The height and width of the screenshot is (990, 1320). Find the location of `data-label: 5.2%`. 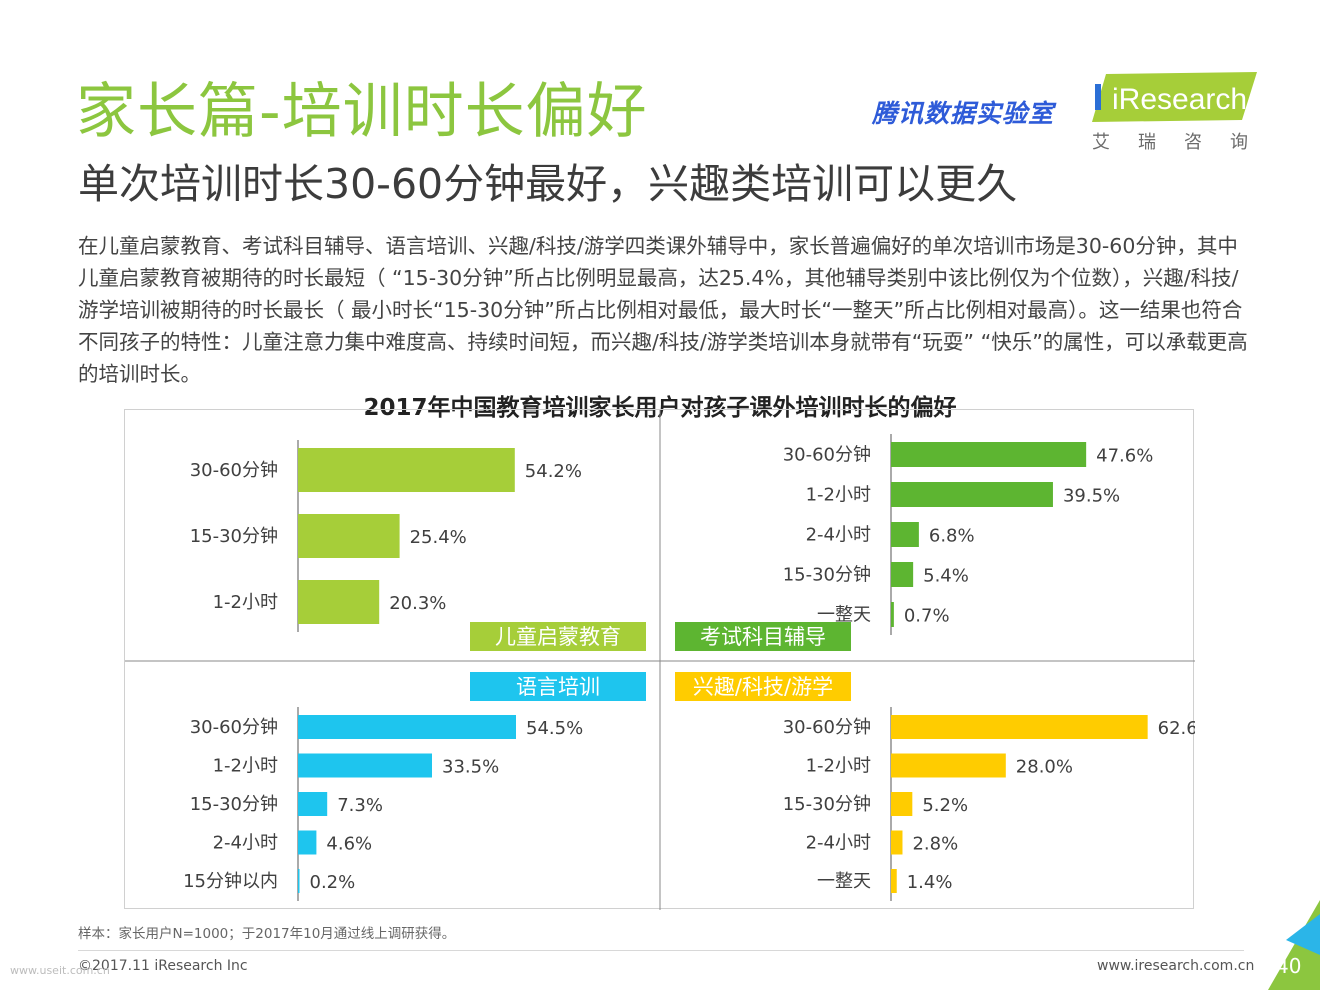

data-label: 5.2% is located at coordinates (945, 805).